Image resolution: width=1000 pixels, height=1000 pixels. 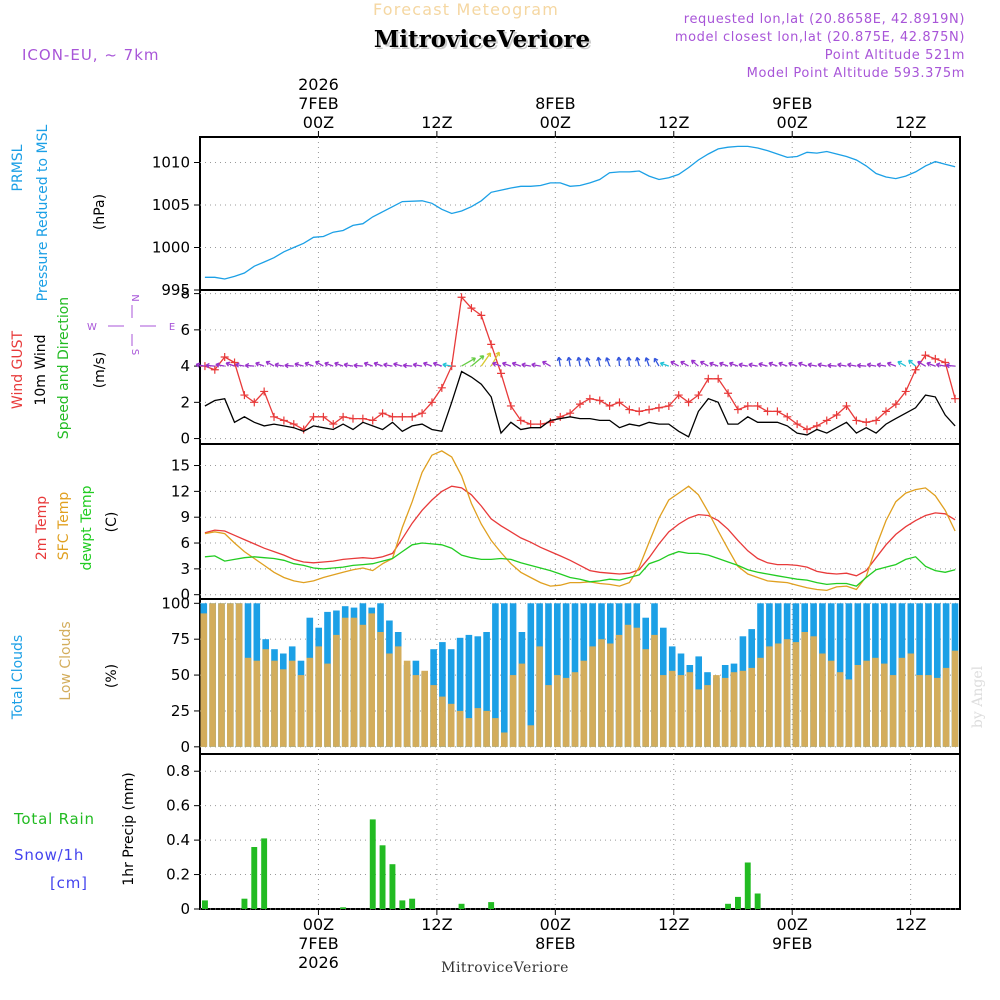 I want to click on temp-title-sfc: SFC Temp, so click(x=64, y=526).